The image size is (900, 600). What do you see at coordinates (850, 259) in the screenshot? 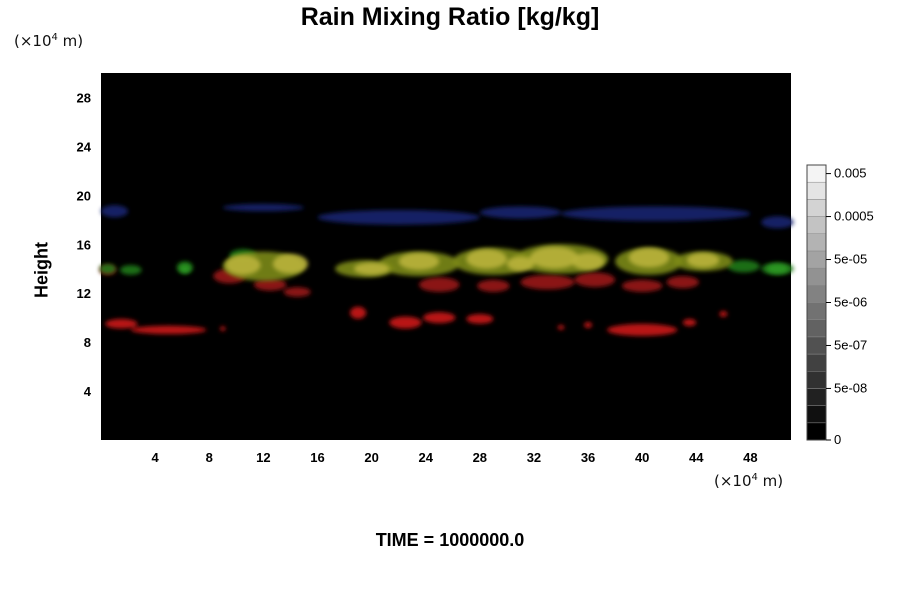
I see `colorbar-label: 5e-05` at bounding box center [850, 259].